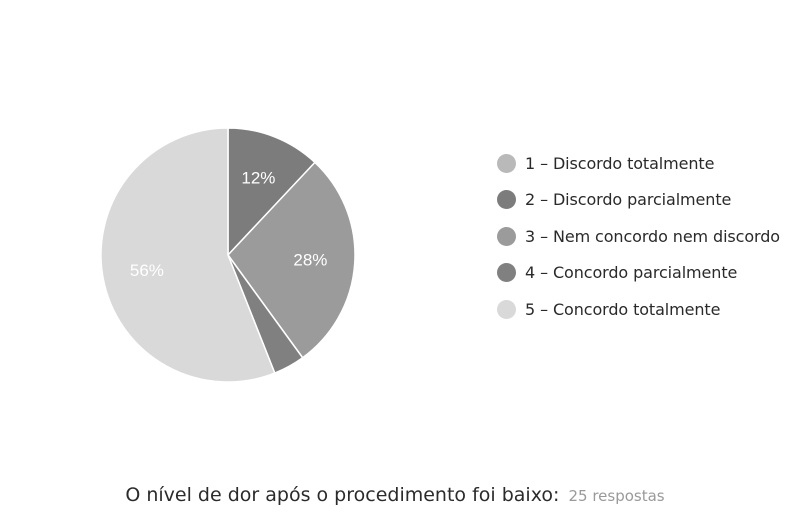 The width and height of the screenshot is (790, 526). Describe the element at coordinates (628, 200) in the screenshot. I see `legend-label: 2 – Discordo parcialmente` at that location.